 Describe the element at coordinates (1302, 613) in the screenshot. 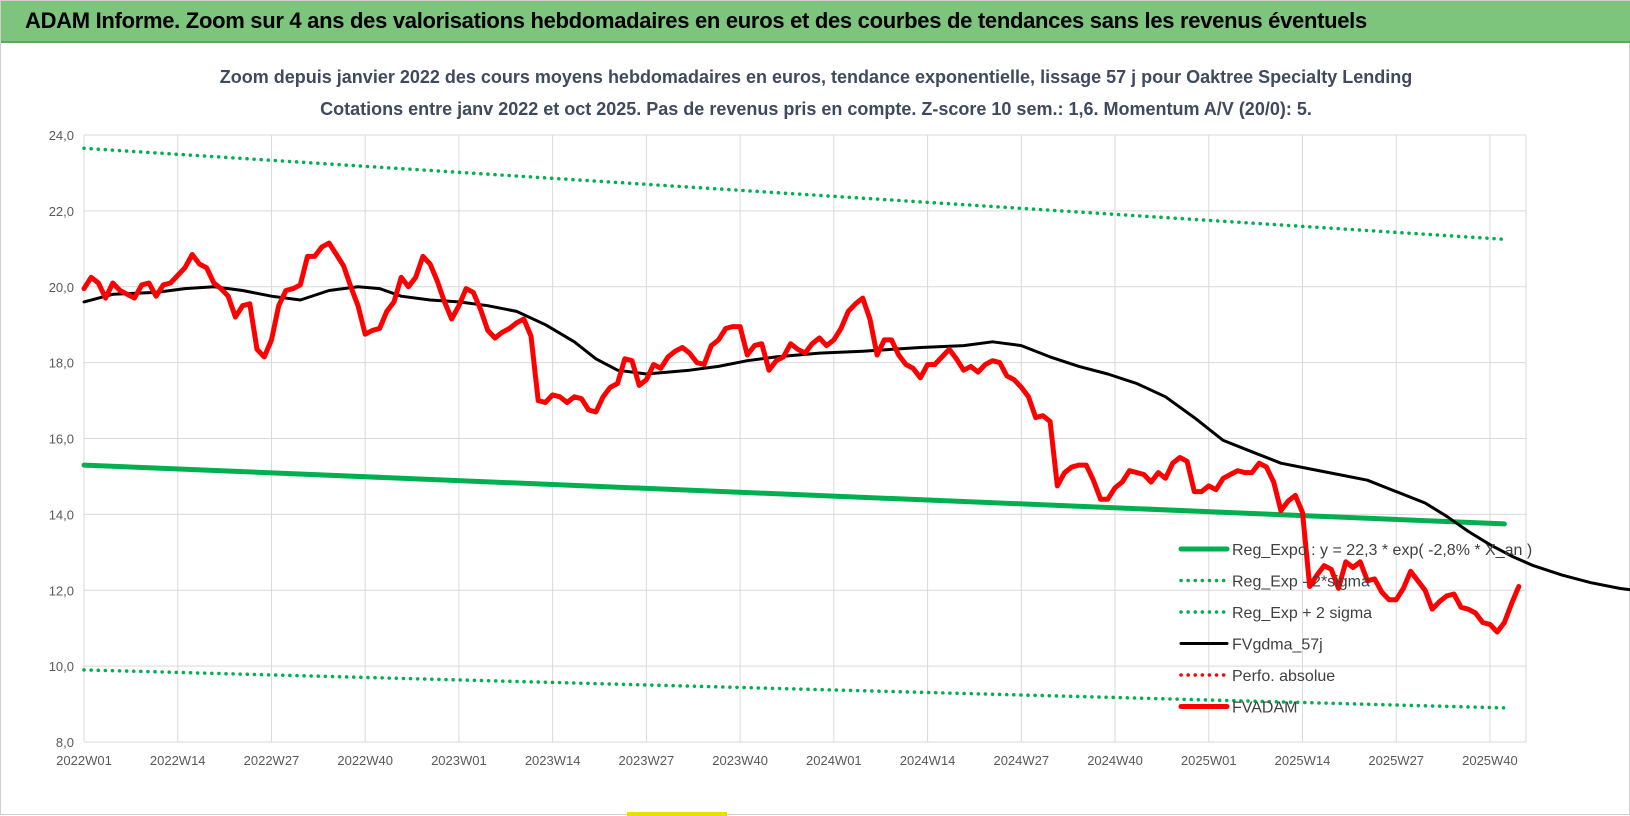

I see `legend-label: Reg_Exp + 2 sigma` at that location.